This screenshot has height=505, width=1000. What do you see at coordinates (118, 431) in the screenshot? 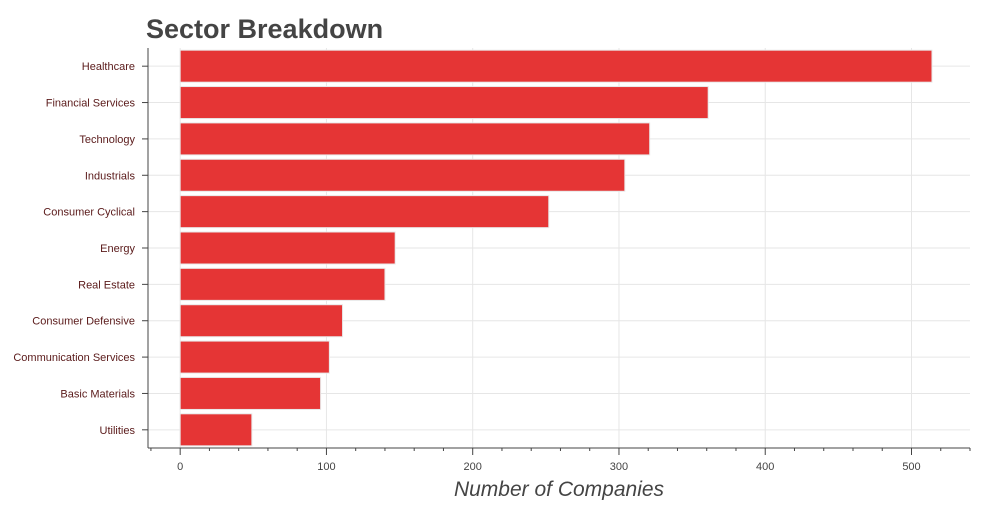
I see `y-category-label: Utilities` at bounding box center [118, 431].